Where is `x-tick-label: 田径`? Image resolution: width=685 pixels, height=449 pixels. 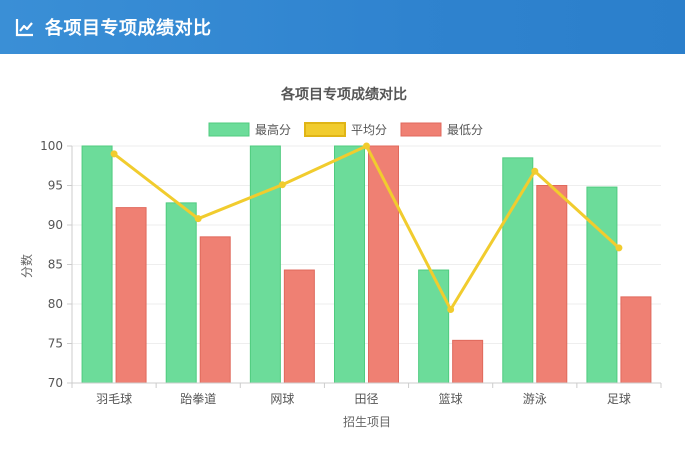 x-tick-label: 田径 is located at coordinates (366, 399).